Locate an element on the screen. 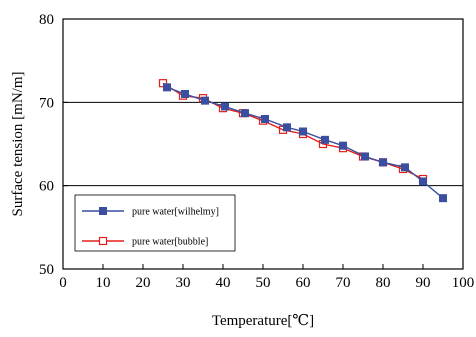  y-tick-label: 80 is located at coordinates (46, 20).